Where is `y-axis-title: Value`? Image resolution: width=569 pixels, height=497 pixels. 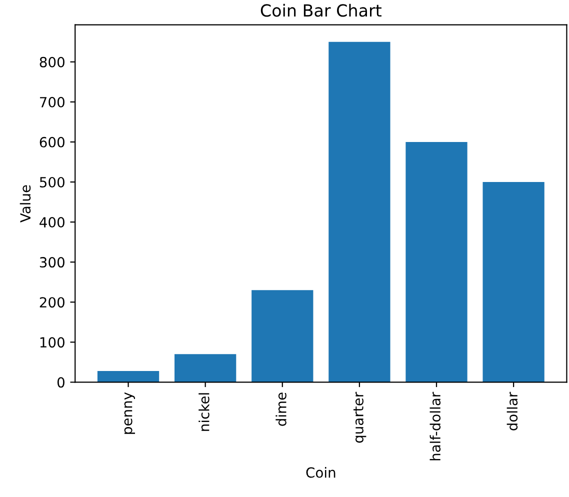
y-axis-title: Value is located at coordinates (25, 203).